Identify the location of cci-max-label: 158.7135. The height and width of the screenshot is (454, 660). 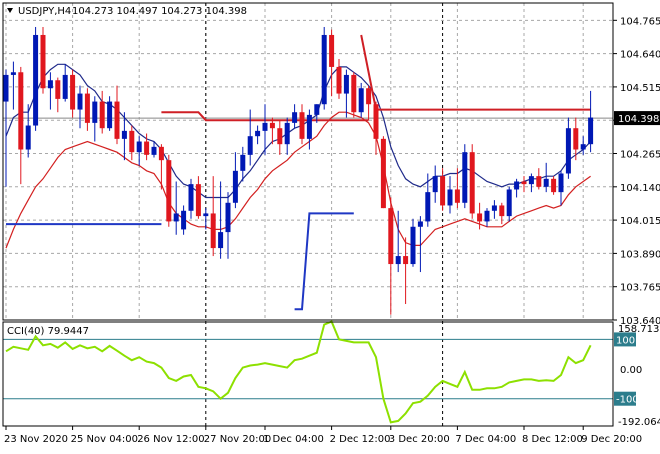
(639, 329).